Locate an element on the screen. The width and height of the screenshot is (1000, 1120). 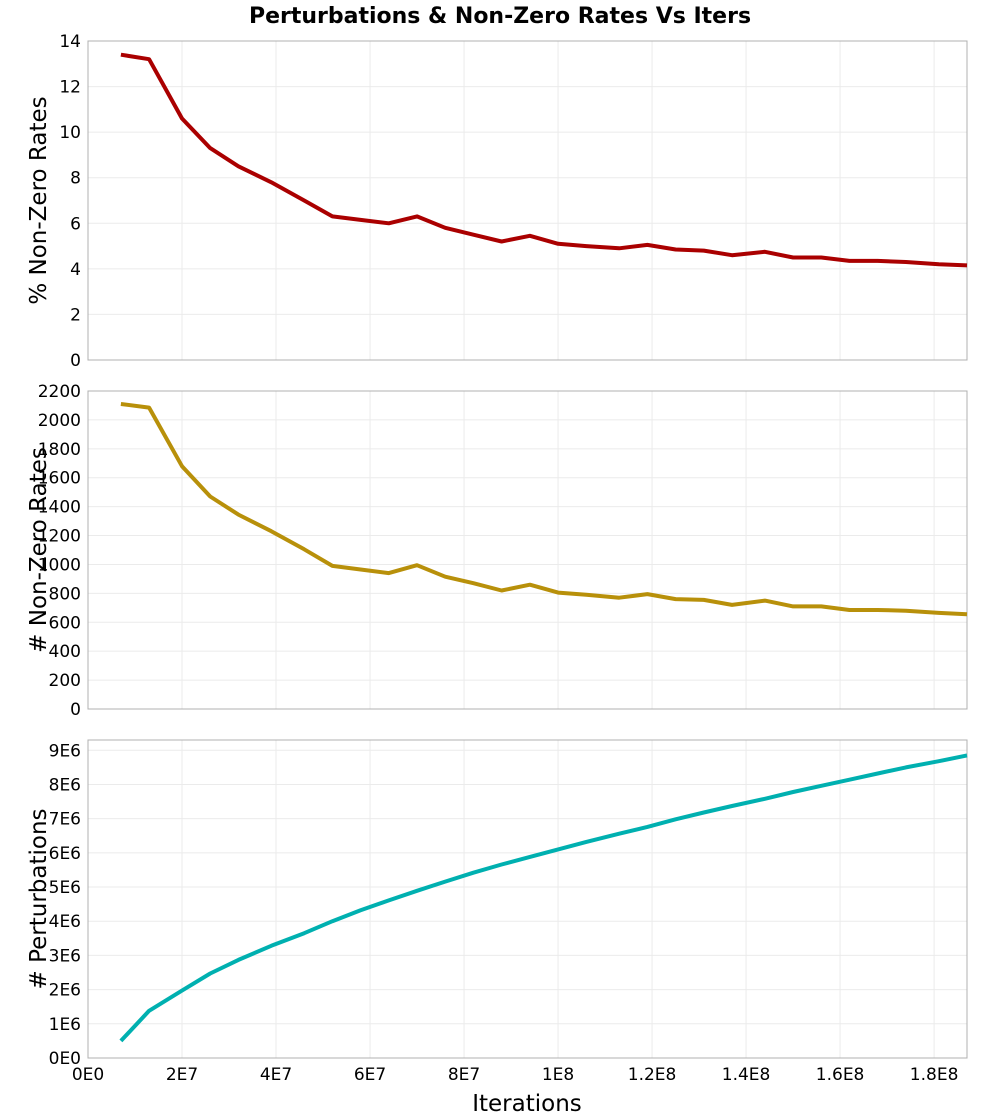
y-tick-label: 800 is located at coordinates (65, 594).